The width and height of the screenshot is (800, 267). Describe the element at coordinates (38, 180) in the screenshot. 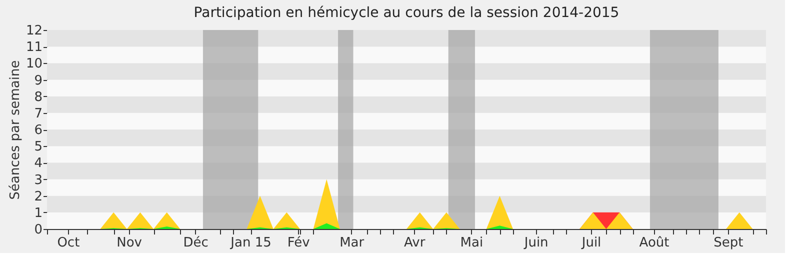

I see `y-tick-label: 3` at that location.